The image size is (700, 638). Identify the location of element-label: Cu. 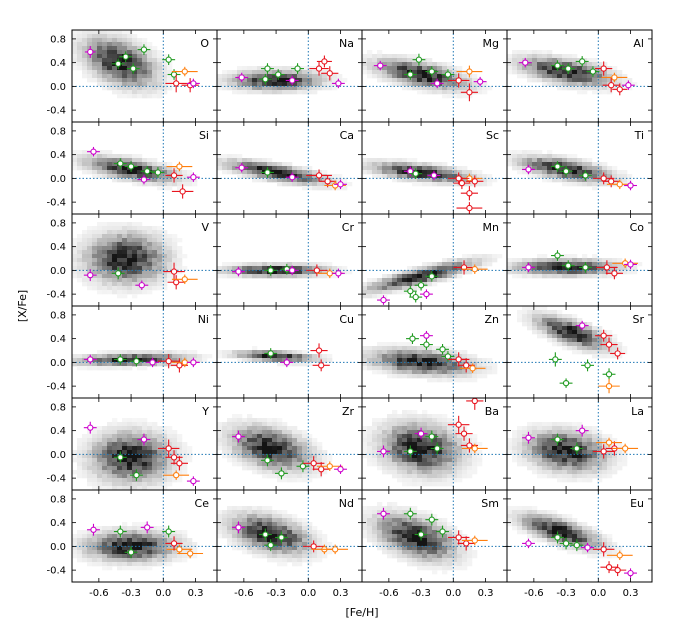
(346, 319).